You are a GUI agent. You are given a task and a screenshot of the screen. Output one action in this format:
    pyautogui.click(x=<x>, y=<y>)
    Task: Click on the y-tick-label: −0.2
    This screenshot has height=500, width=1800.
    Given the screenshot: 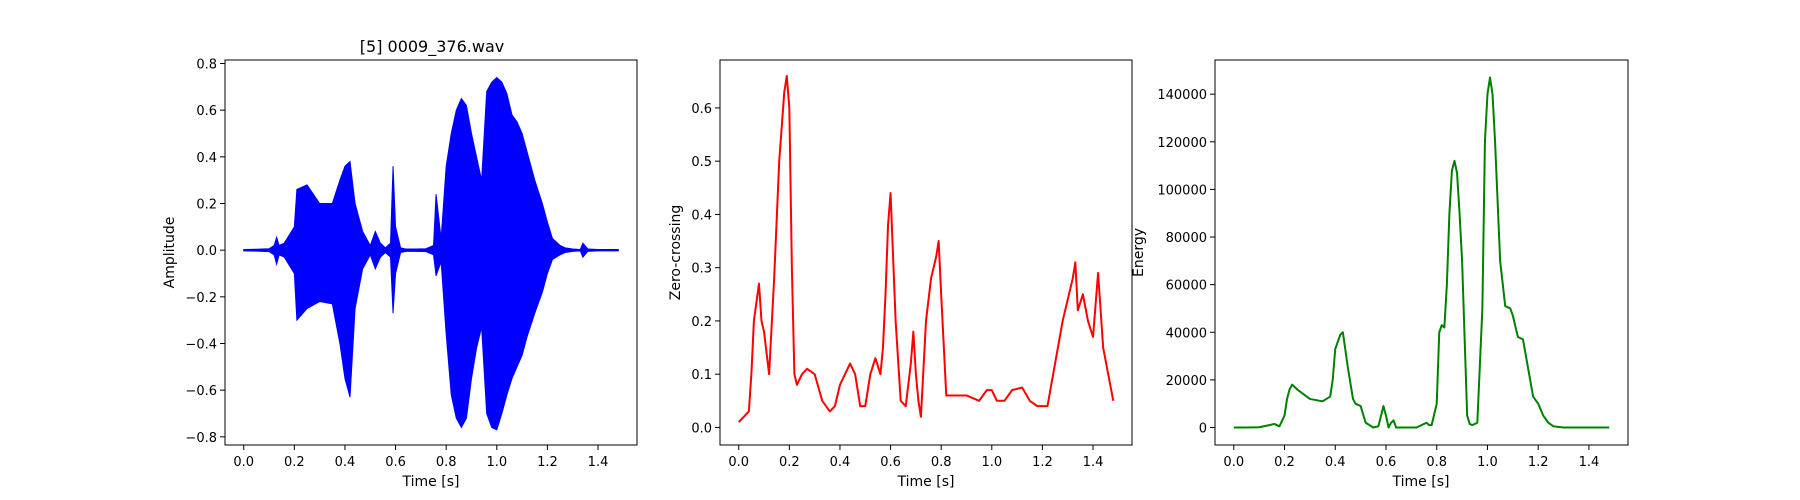 What is the action you would take?
    pyautogui.click(x=201, y=298)
    